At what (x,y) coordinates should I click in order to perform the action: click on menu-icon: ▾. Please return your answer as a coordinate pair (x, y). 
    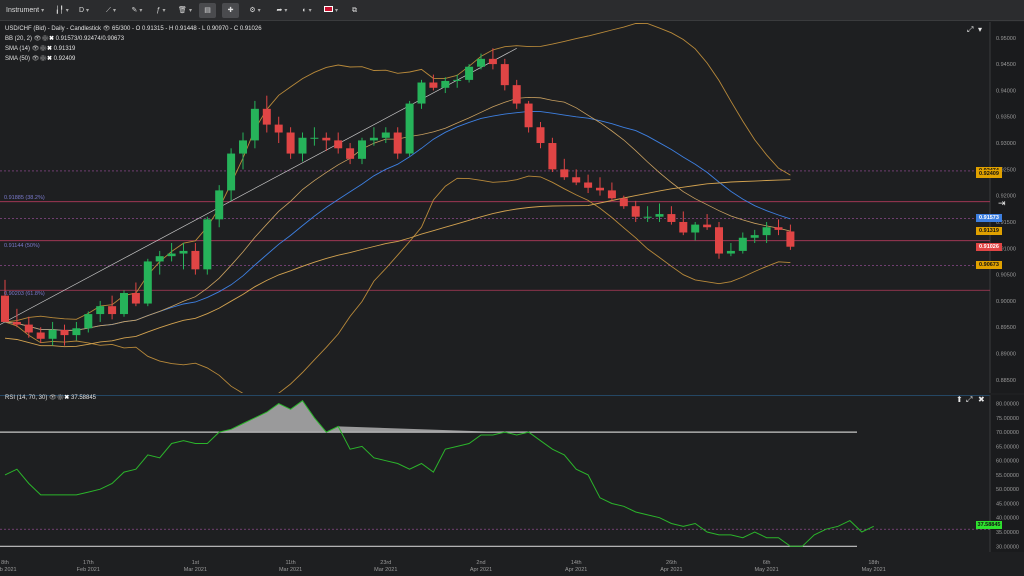
    Looking at the image, I should click on (980, 29).